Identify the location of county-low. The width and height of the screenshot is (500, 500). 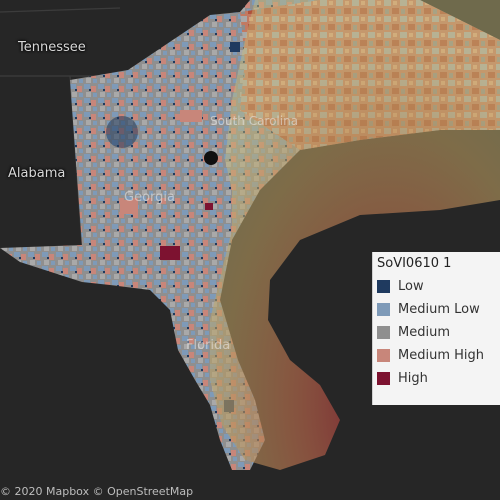
(235, 47).